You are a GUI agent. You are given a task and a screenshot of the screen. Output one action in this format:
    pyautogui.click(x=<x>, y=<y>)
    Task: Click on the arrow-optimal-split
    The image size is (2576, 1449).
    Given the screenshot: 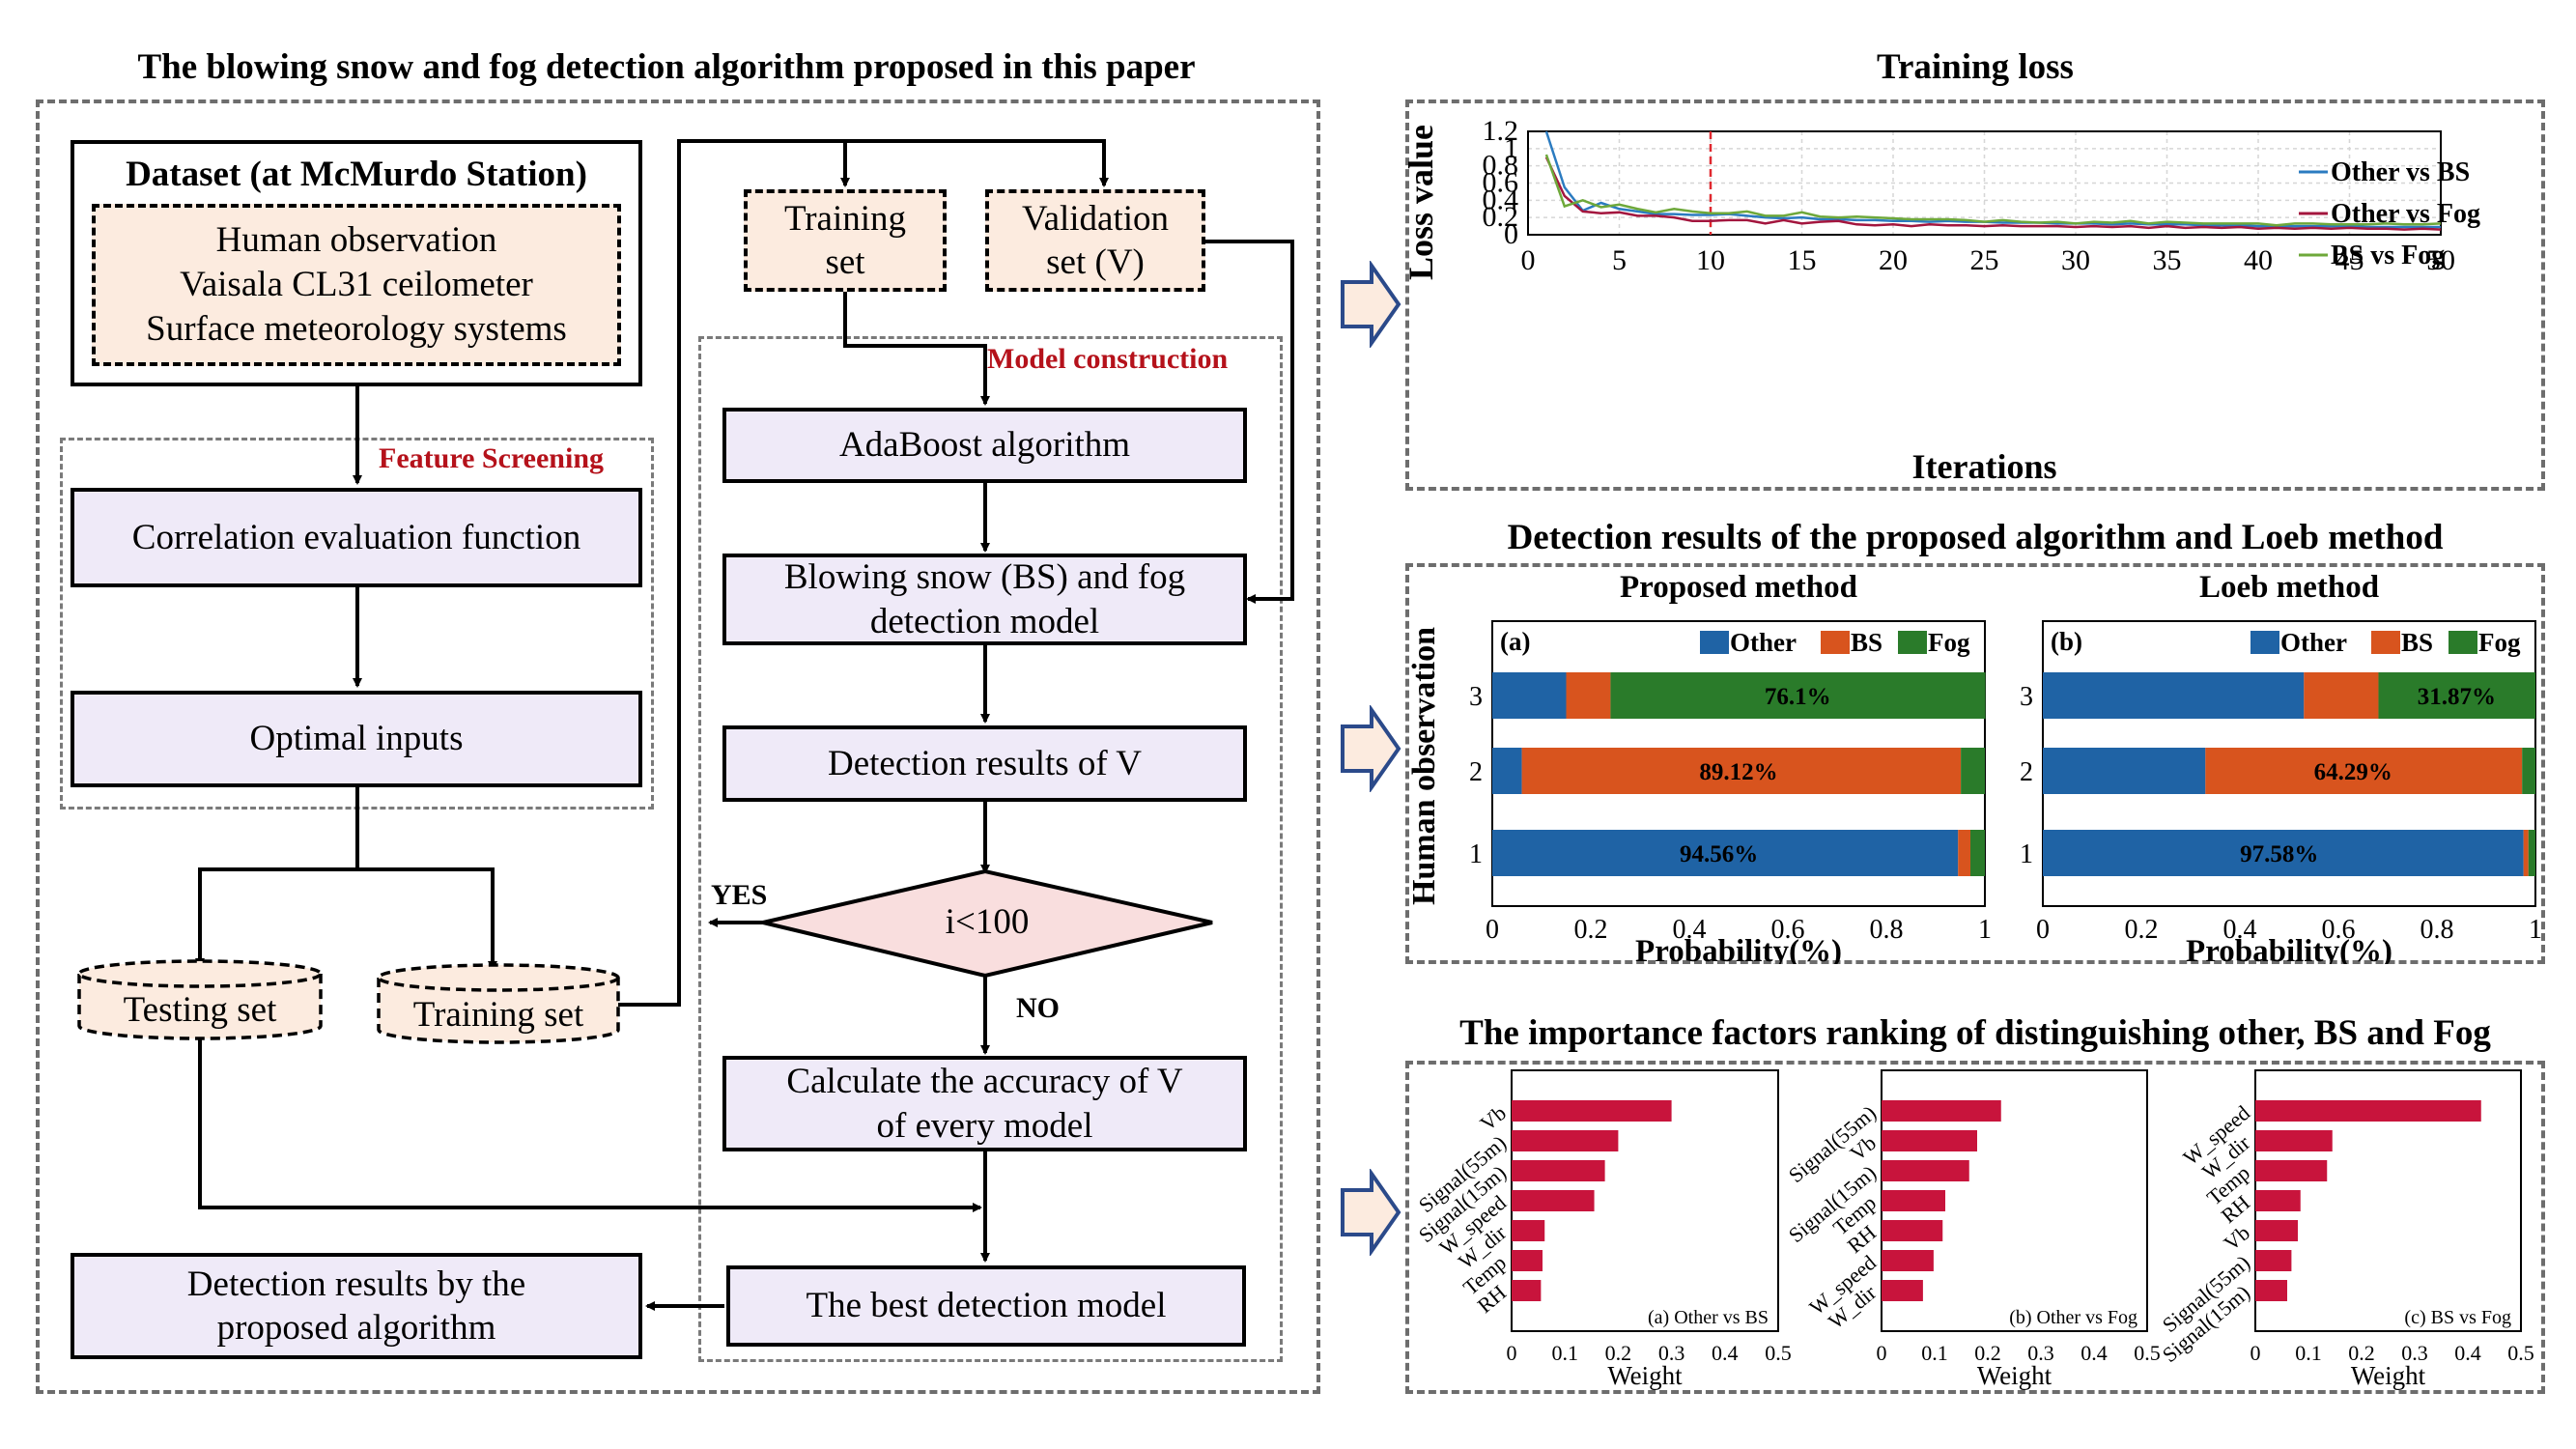 What is the action you would take?
    pyautogui.click(x=277, y=877)
    